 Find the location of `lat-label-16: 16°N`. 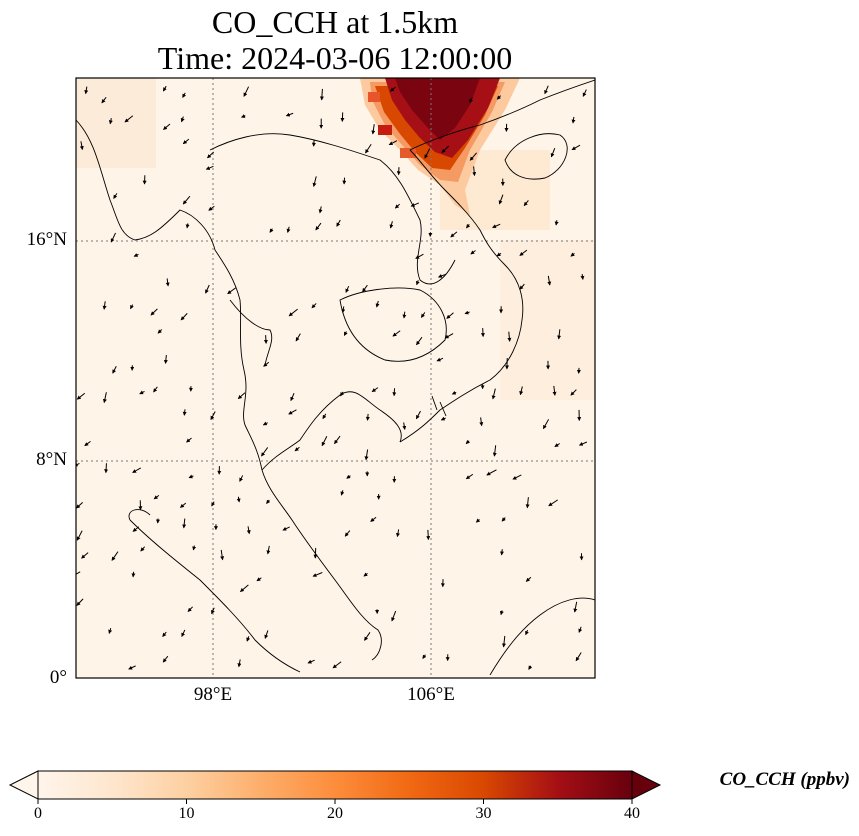

lat-label-16: 16°N is located at coordinates (46, 239).